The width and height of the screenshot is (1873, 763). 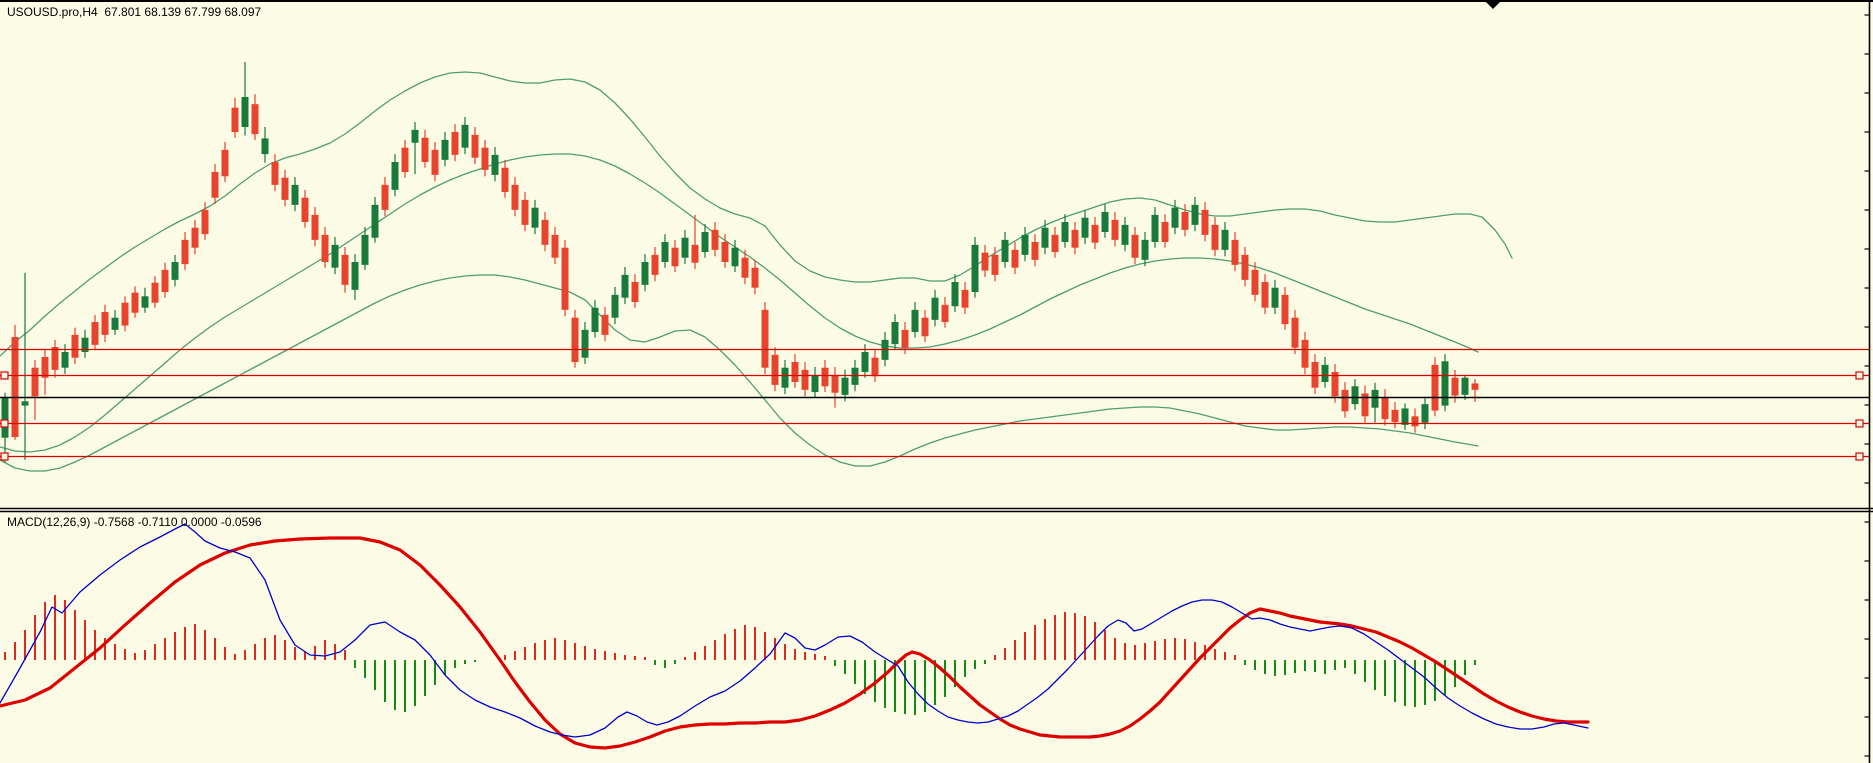 What do you see at coordinates (935, 404) in the screenshot?
I see `level-lines` at bounding box center [935, 404].